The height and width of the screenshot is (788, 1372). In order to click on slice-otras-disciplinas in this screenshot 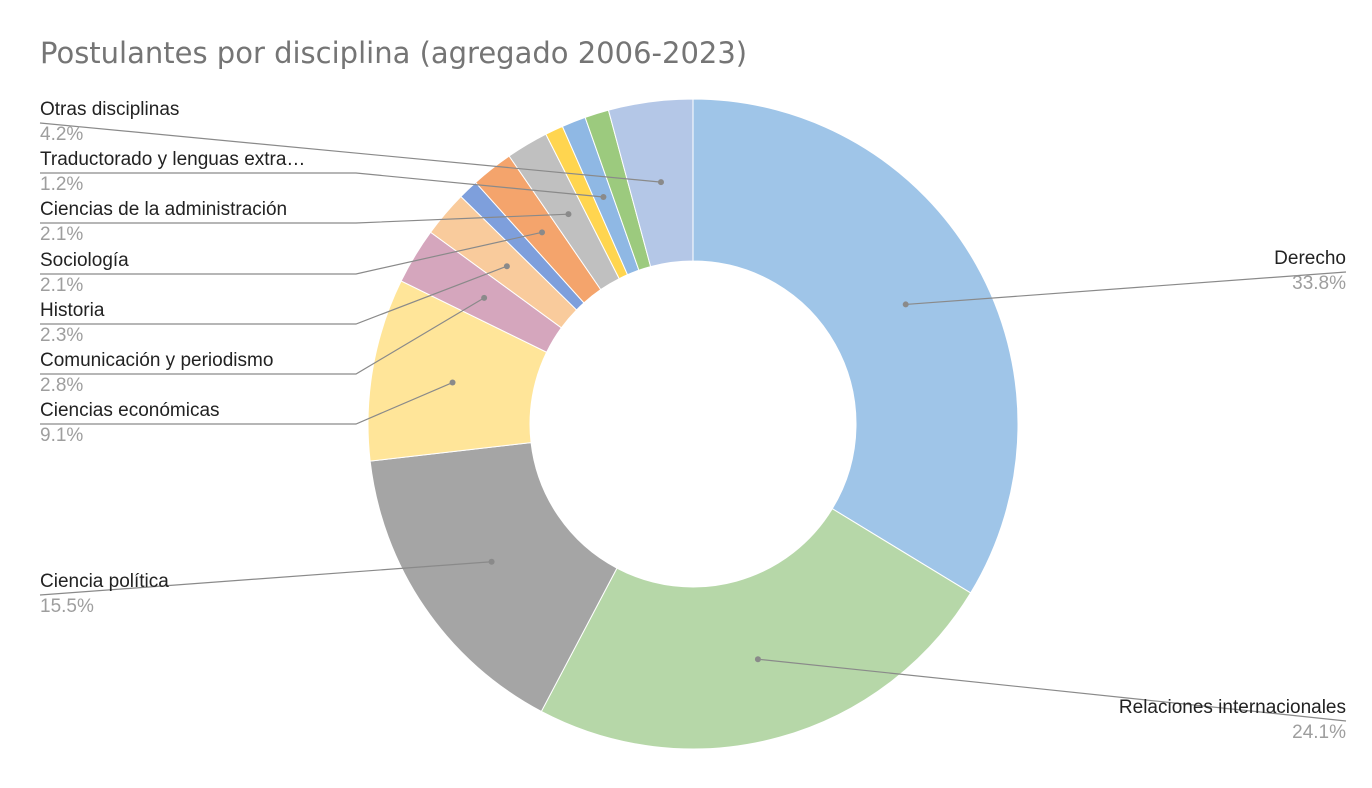, I will do `click(650, 183)`.